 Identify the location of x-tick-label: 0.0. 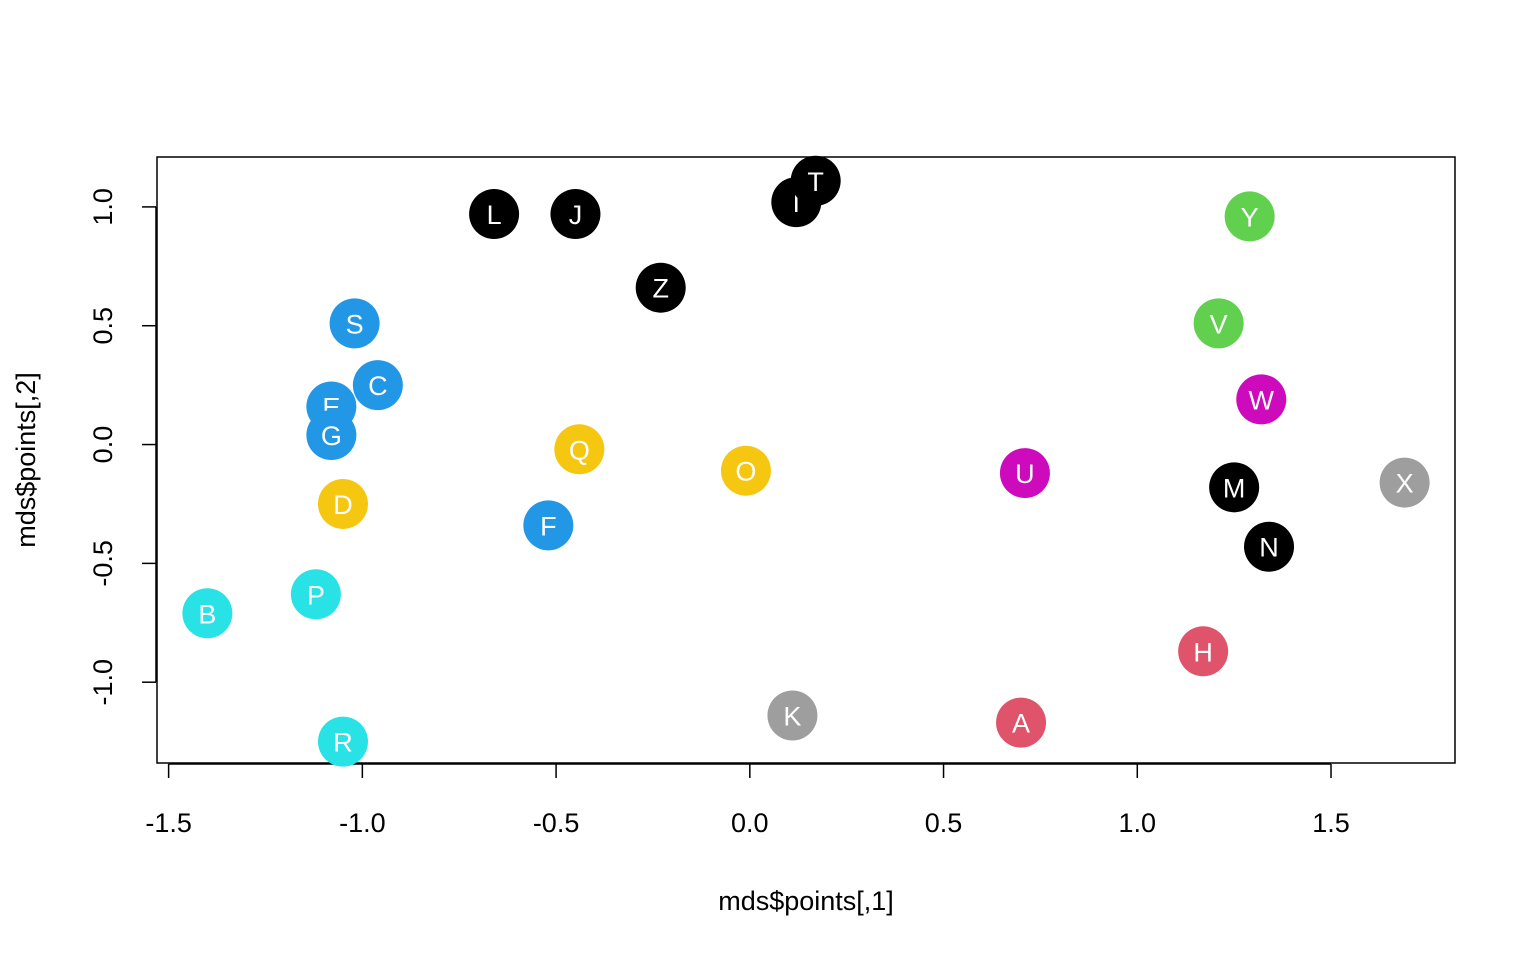
(750, 823).